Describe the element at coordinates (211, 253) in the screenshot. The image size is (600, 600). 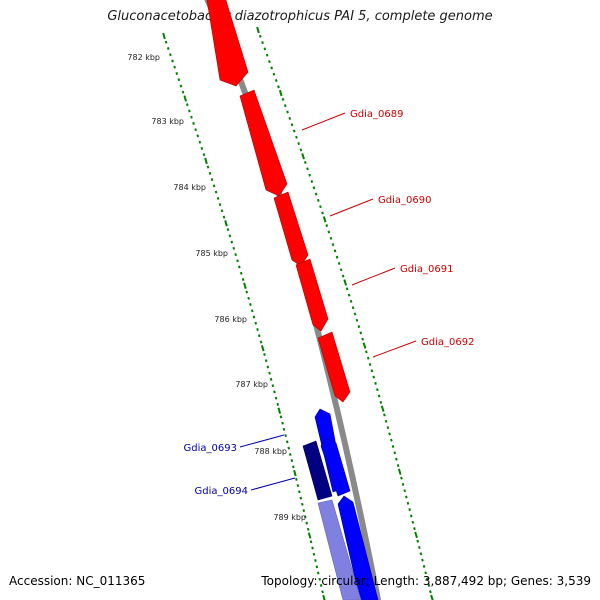
I see `scale-label: 785 kbp` at that location.